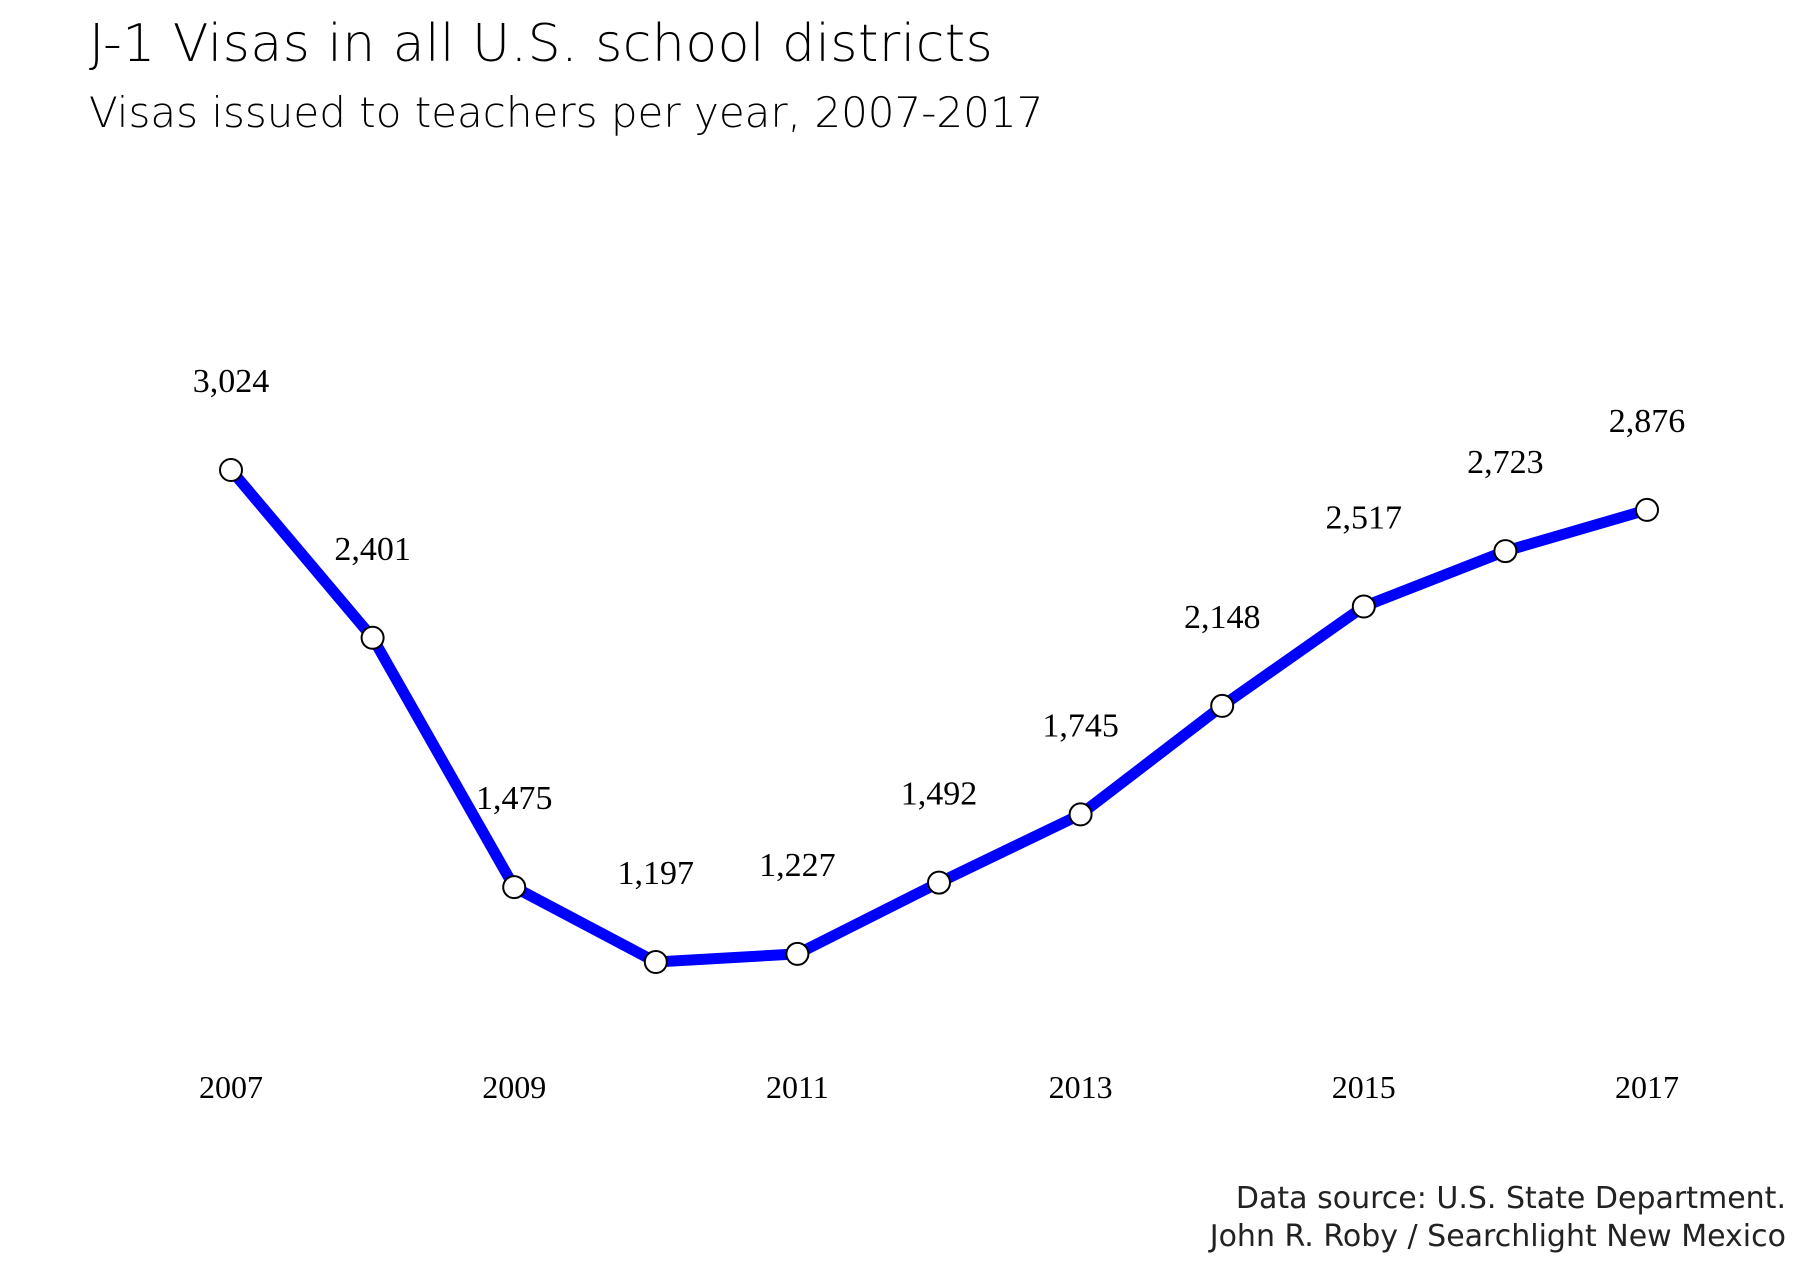 This screenshot has width=1800, height=1274. Describe the element at coordinates (655, 962) in the screenshot. I see `data-point-2010` at that location.